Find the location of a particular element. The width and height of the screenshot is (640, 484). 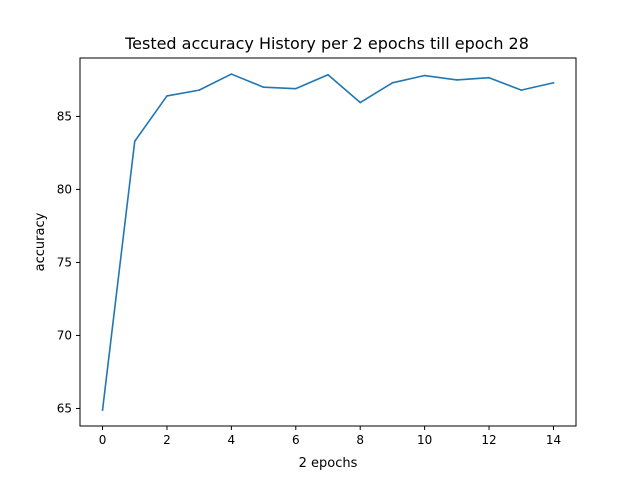

y-tick-label: 75 is located at coordinates (64, 262).